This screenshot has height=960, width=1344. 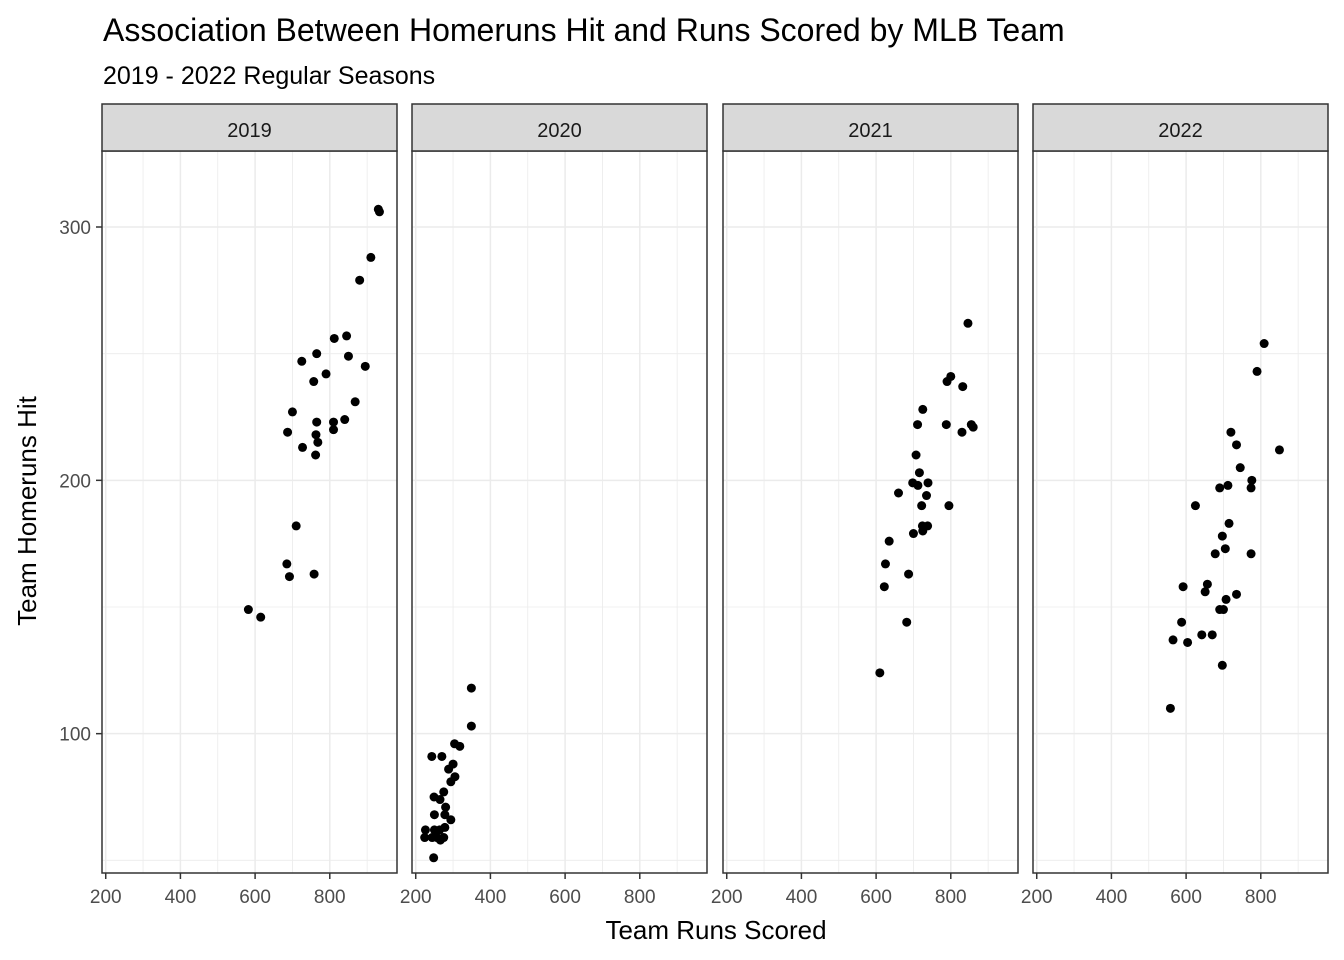 I want to click on y-axis-title: Team Homeruns Hit, so click(x=27, y=510).